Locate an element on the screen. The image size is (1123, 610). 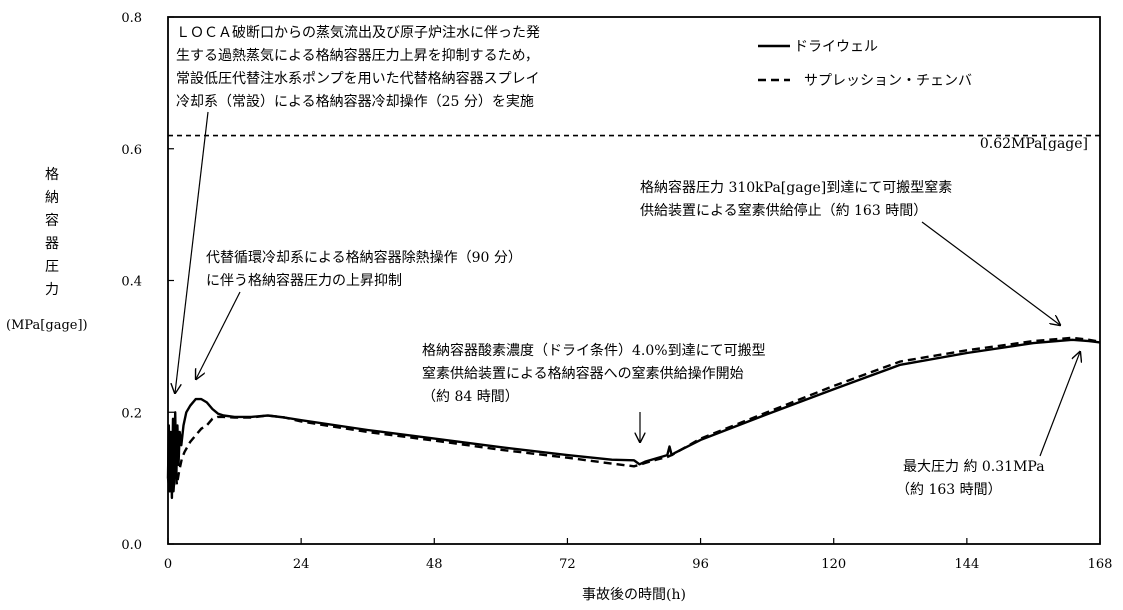
y-axis-label-char-2: 納 is located at coordinates (52, 198).